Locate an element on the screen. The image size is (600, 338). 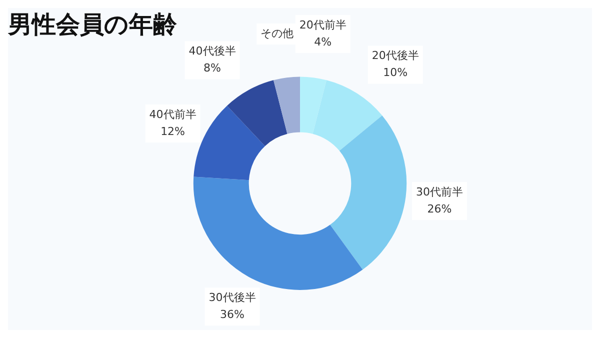
slice-label: 20代後半 is located at coordinates (395, 55).